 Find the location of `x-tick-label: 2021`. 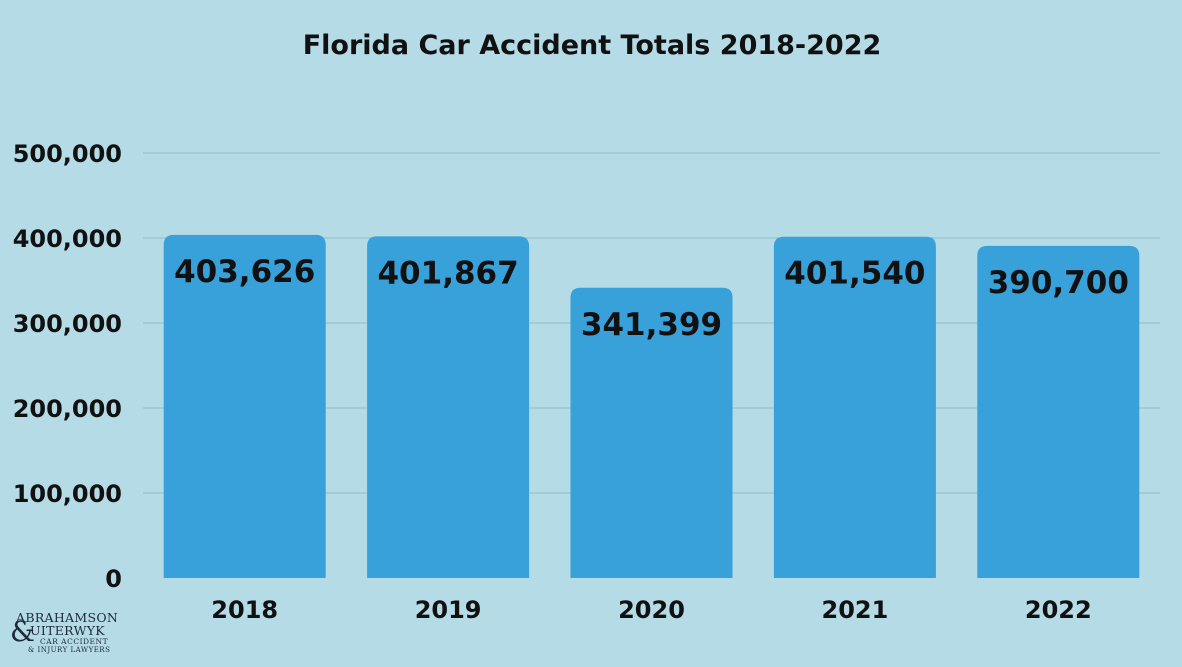

x-tick-label: 2021 is located at coordinates (855, 610).